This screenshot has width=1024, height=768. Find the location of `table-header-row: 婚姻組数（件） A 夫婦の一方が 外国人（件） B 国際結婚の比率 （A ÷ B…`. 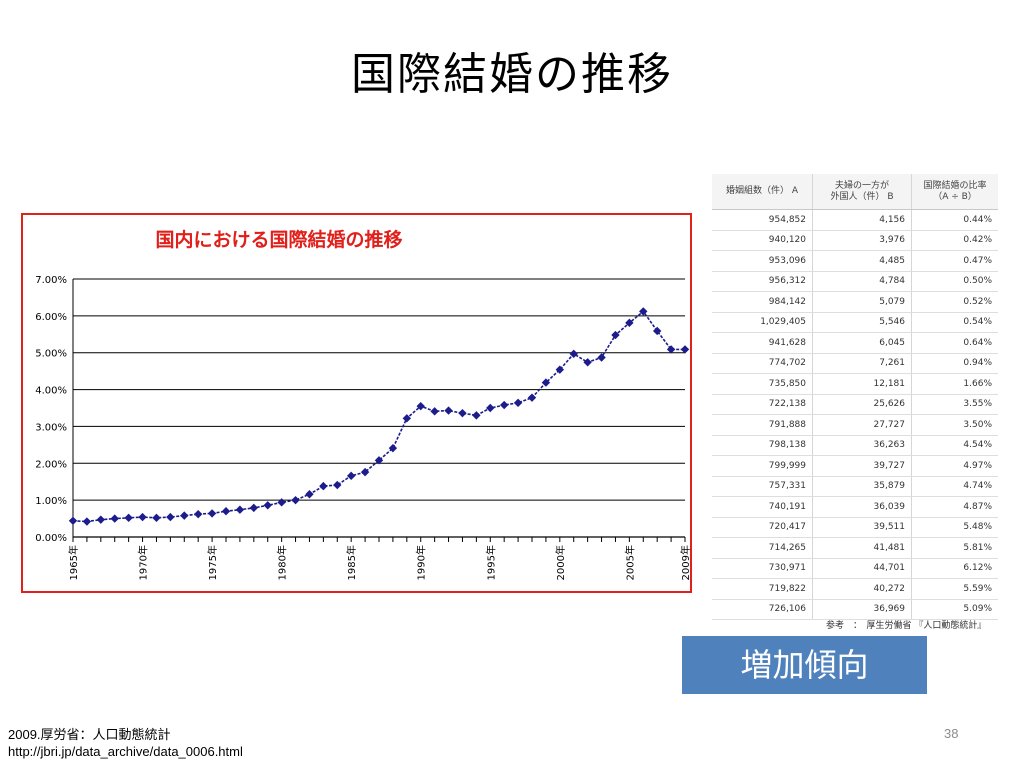

table-header-row: 婚姻組数（件） A 夫婦の一方が 外国人（件） B 国際結婚の比率 （A ÷ B… is located at coordinates (855, 192).